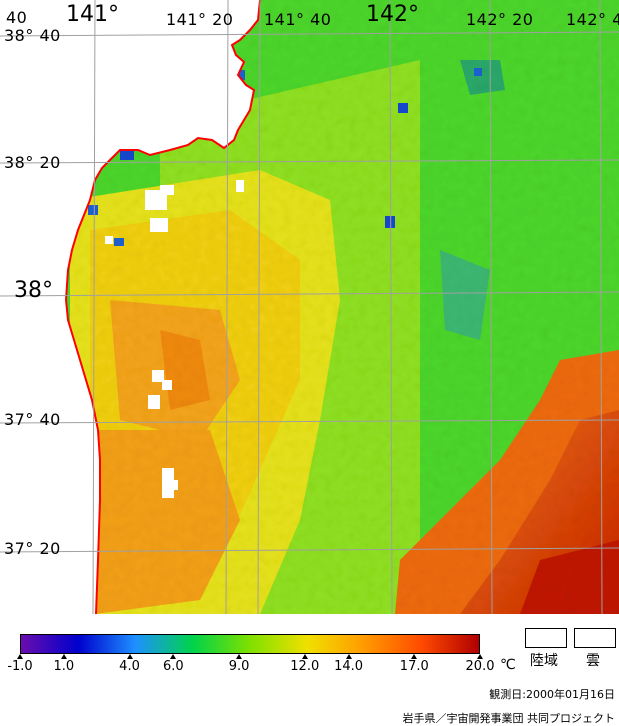 The height and width of the screenshot is (726, 619). What do you see at coordinates (64, 666) in the screenshot?
I see `colorbar-tick-label: 1.0` at bounding box center [64, 666].